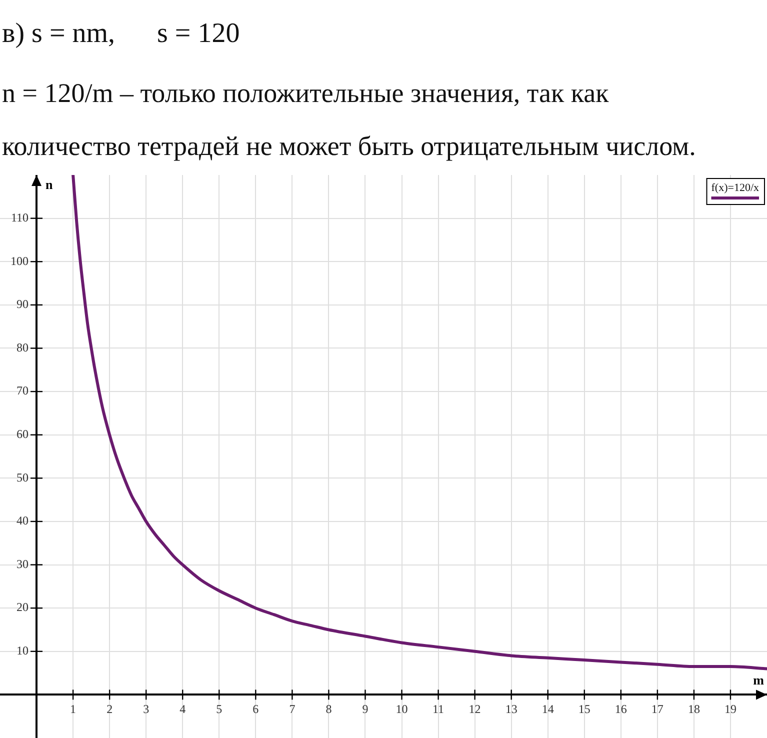 This screenshot has width=767, height=738. I want to click on x-tick-label: 2, so click(109, 709).